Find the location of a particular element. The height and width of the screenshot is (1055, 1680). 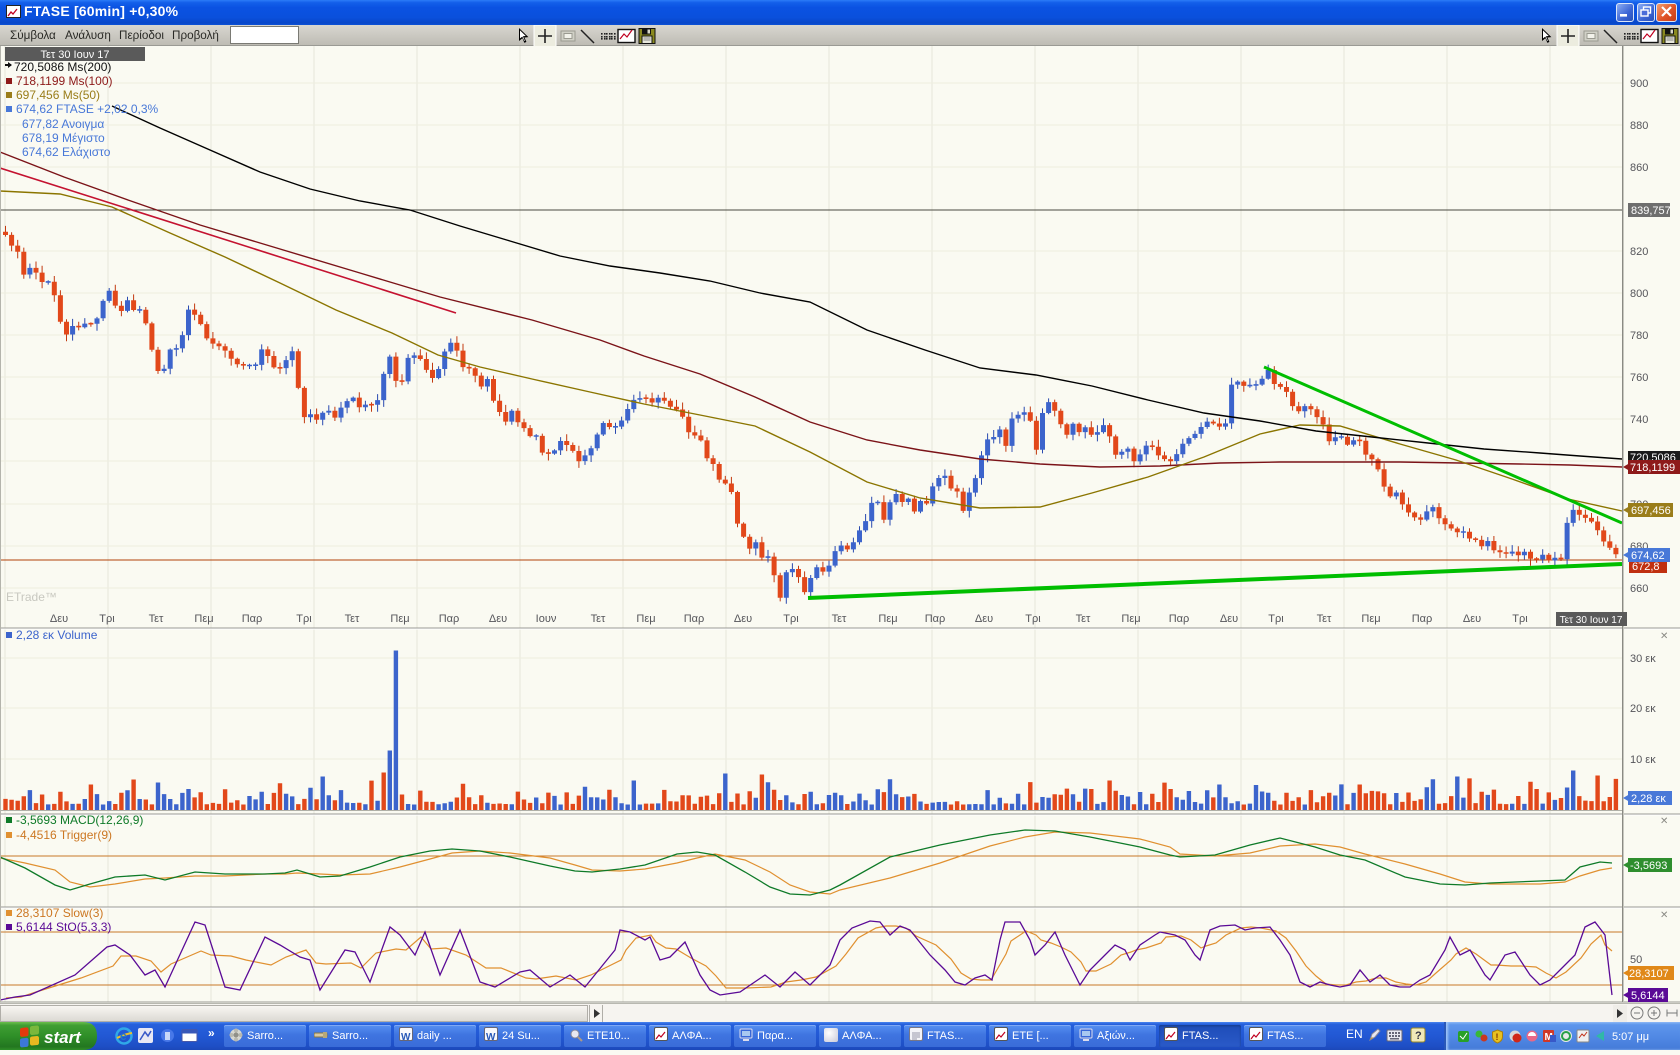

svg-text: 5:07 μμ is located at coordinates (1630, 1037).